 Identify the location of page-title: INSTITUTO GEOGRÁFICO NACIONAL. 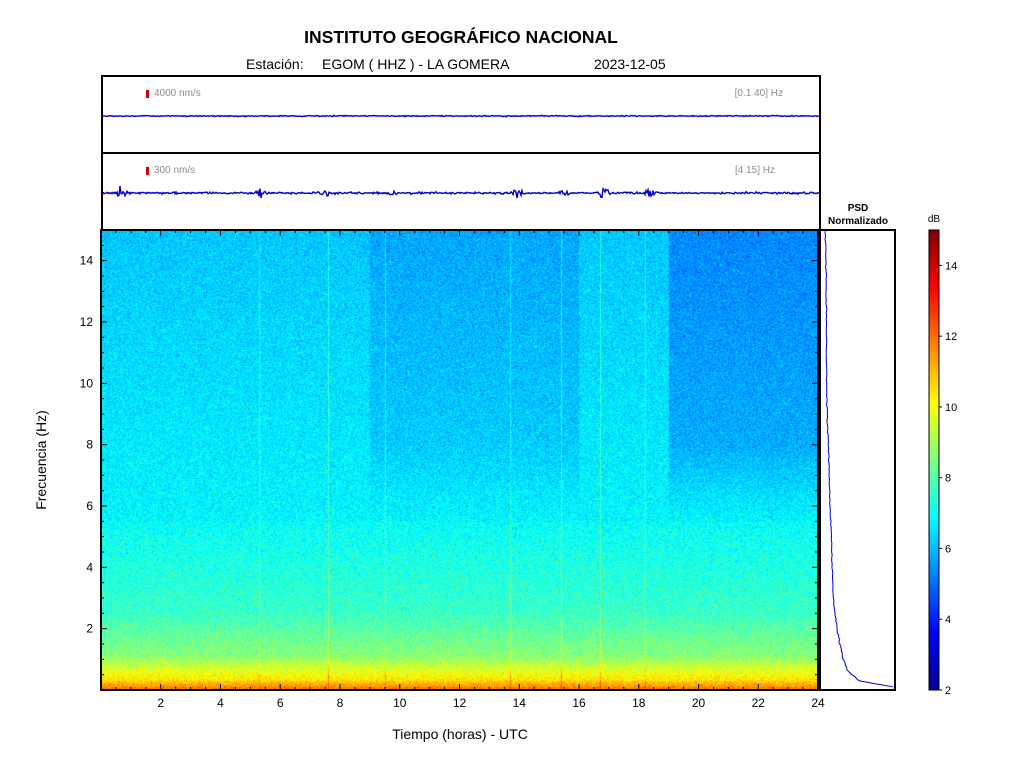
(461, 37).